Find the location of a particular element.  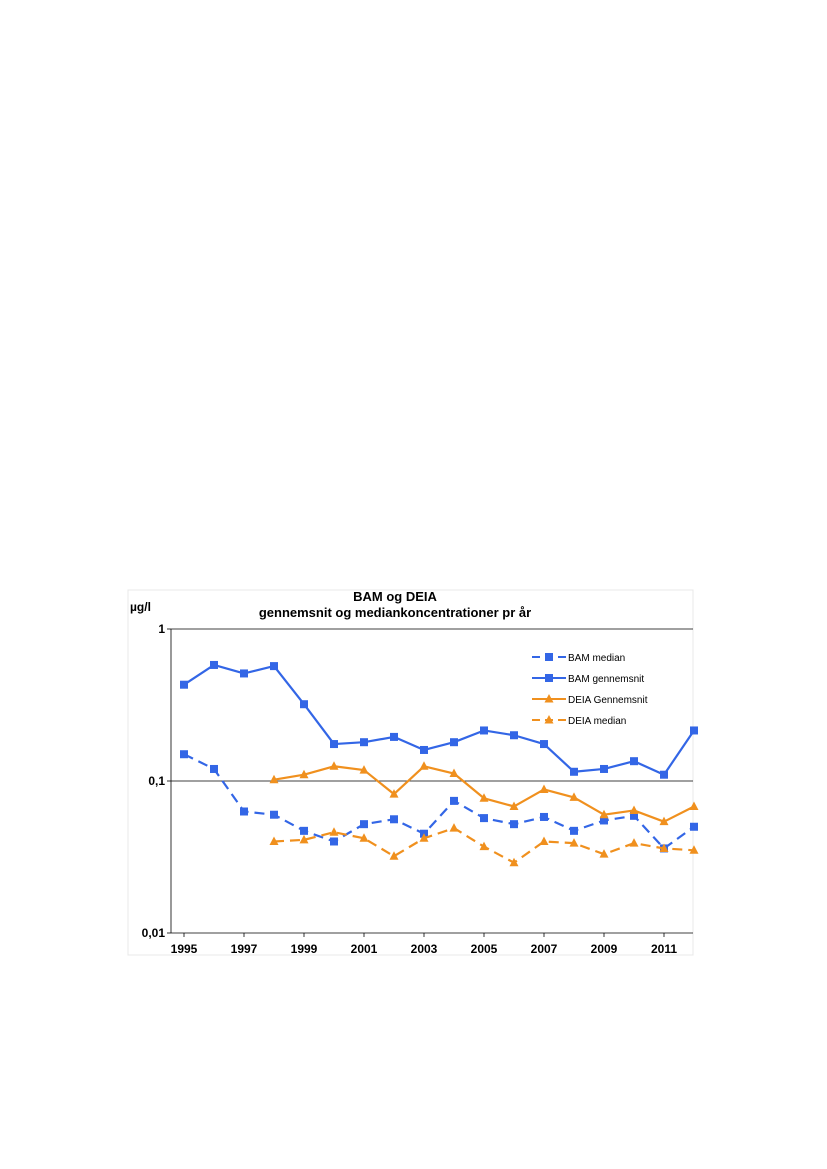

x-tick-label: 1995 is located at coordinates (184, 949).